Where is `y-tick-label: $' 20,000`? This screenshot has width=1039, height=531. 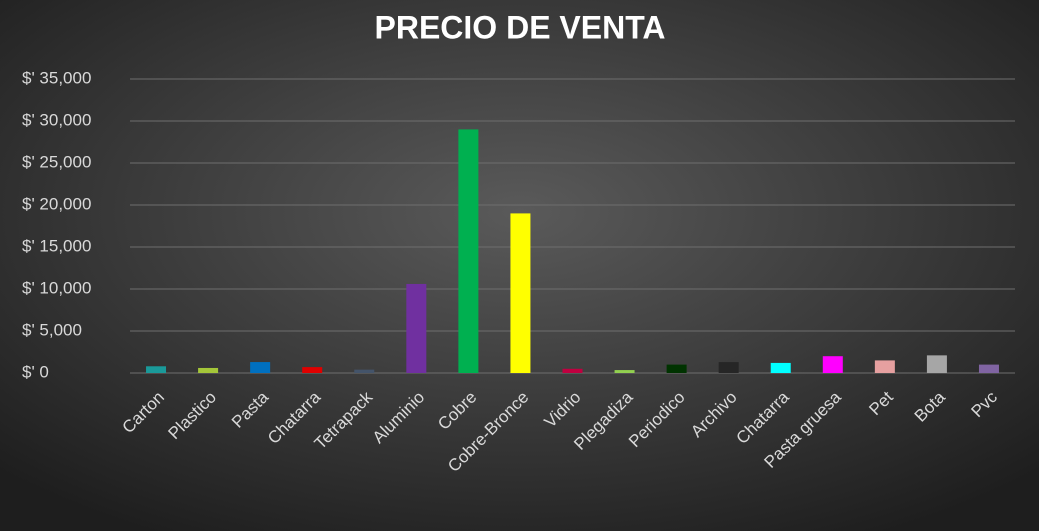 y-tick-label: $' 20,000 is located at coordinates (56, 203).